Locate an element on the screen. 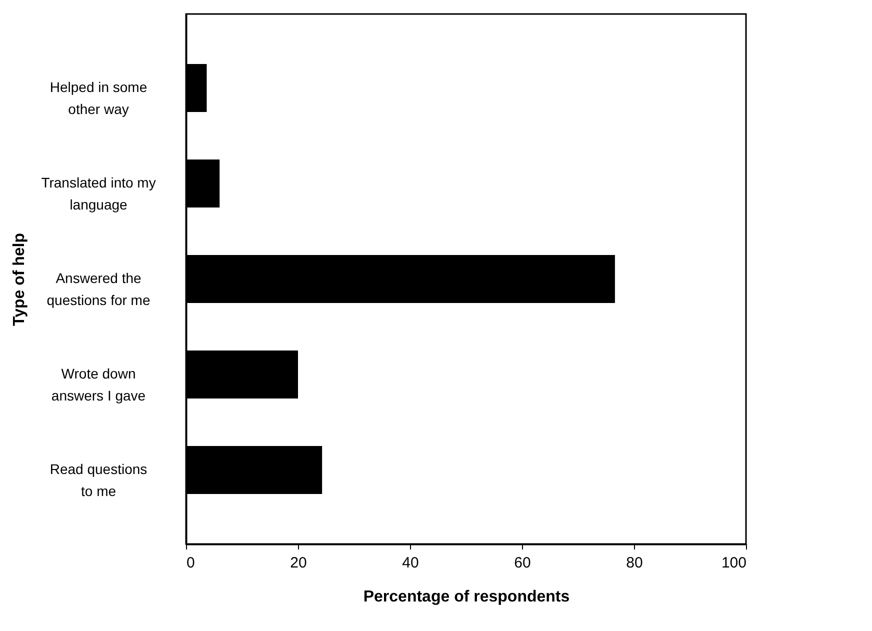 The width and height of the screenshot is (872, 631). y-tick-label: Wrote down answers I gave is located at coordinates (98, 384).